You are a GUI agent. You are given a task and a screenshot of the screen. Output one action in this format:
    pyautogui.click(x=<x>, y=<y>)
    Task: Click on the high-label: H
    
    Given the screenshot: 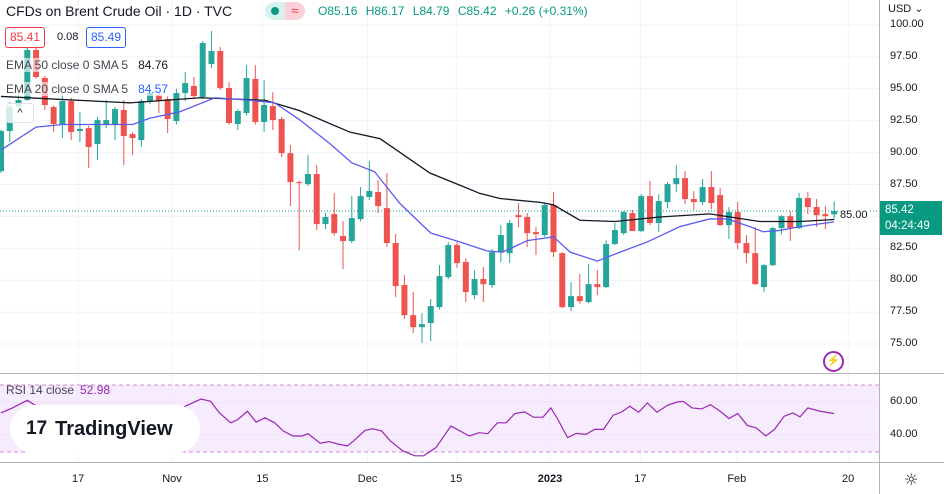 What is the action you would take?
    pyautogui.click(x=370, y=11)
    